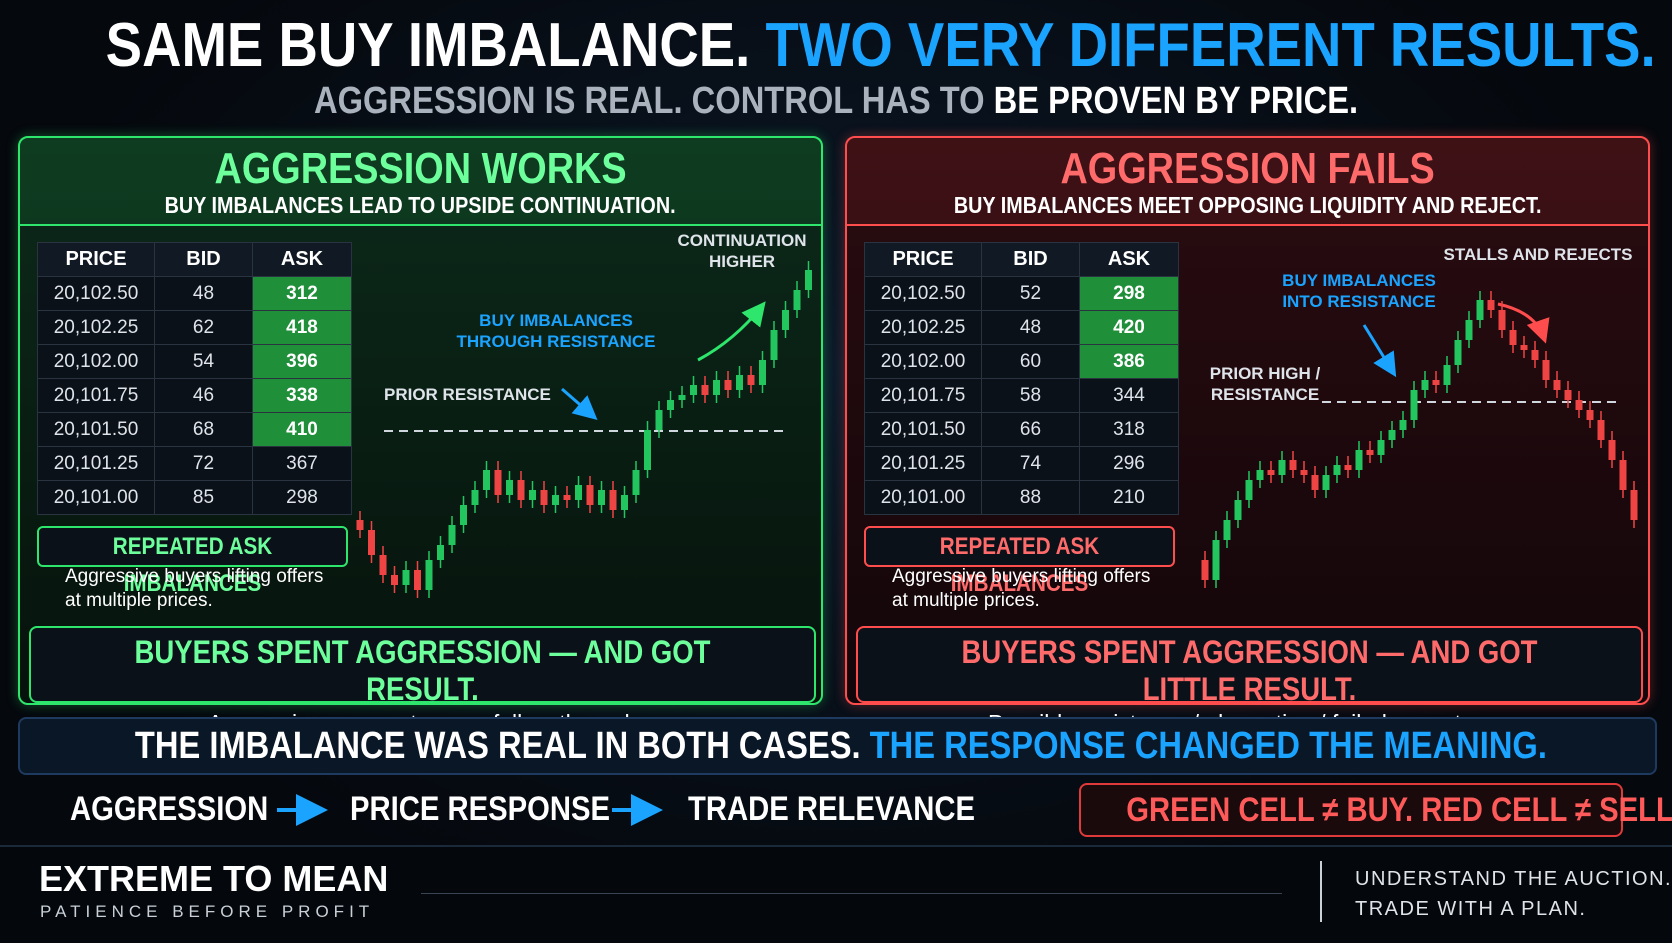 The height and width of the screenshot is (943, 1672). What do you see at coordinates (1021, 463) in the screenshot?
I see `table-row: 20,101.25 74 296` at bounding box center [1021, 463].